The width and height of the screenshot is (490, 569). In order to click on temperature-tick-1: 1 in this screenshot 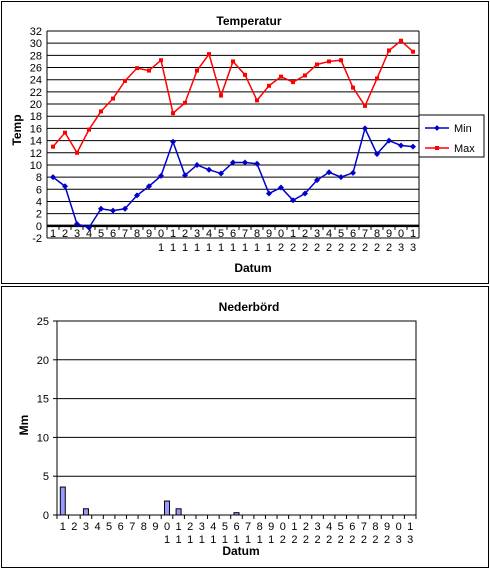, I will do `click(53, 234)`.